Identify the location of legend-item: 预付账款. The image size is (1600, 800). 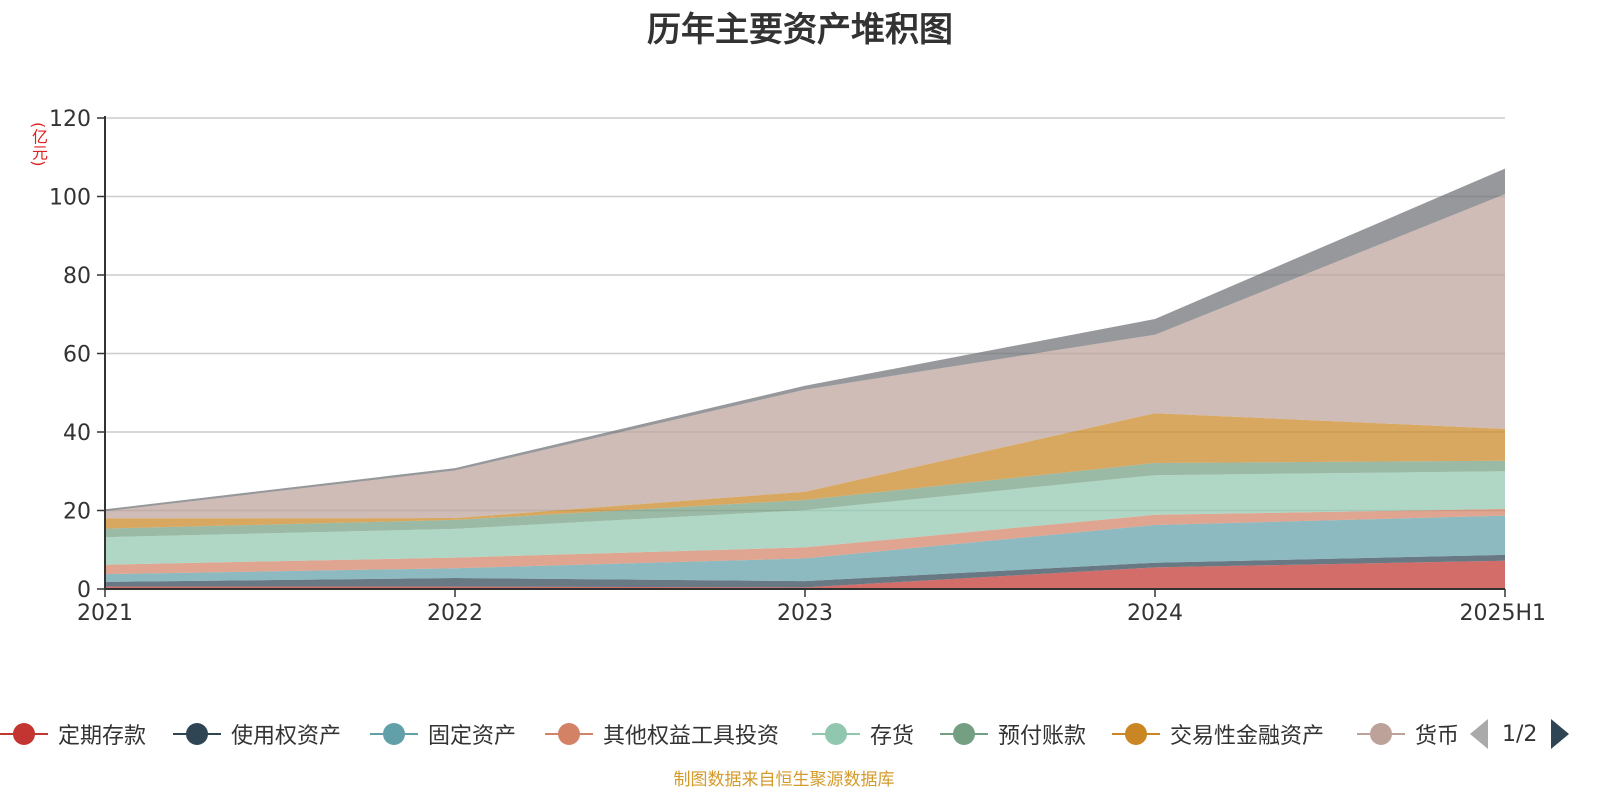
(1013, 734).